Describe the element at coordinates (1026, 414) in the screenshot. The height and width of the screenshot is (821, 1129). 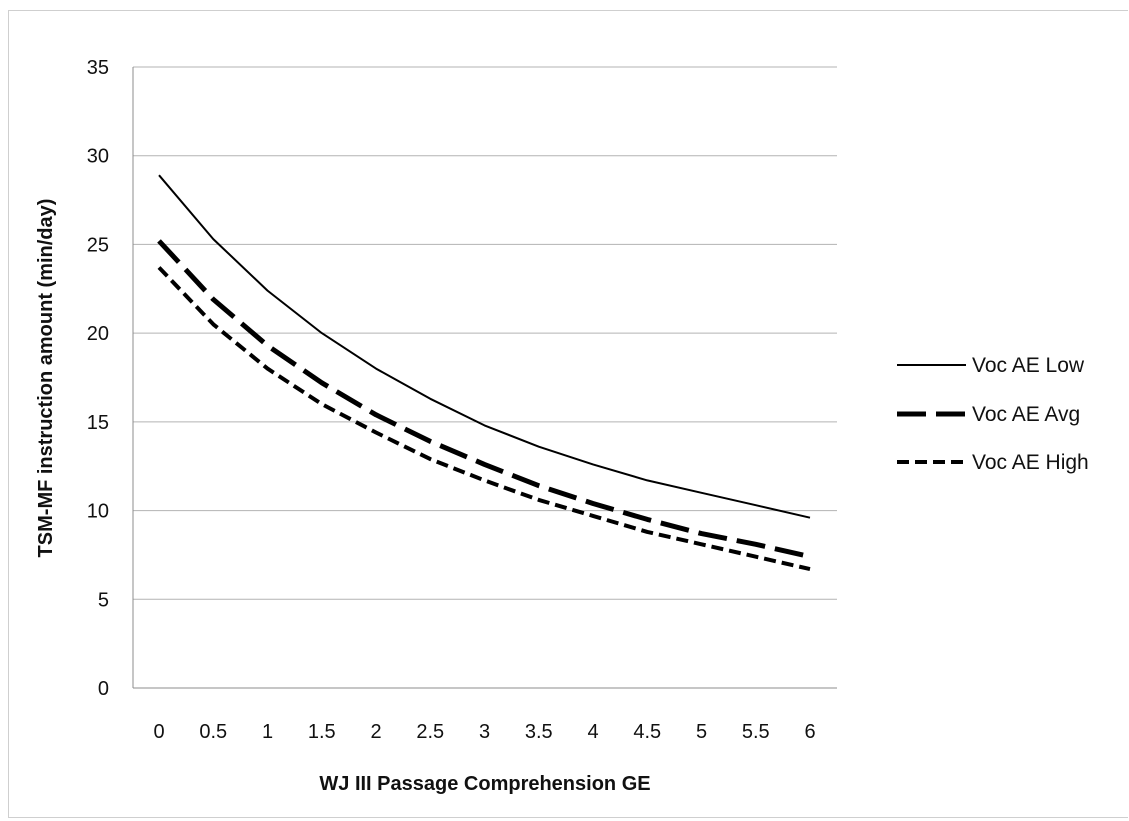
I see `legend-label-voc-ae-avg: Voc AE Avg` at that location.